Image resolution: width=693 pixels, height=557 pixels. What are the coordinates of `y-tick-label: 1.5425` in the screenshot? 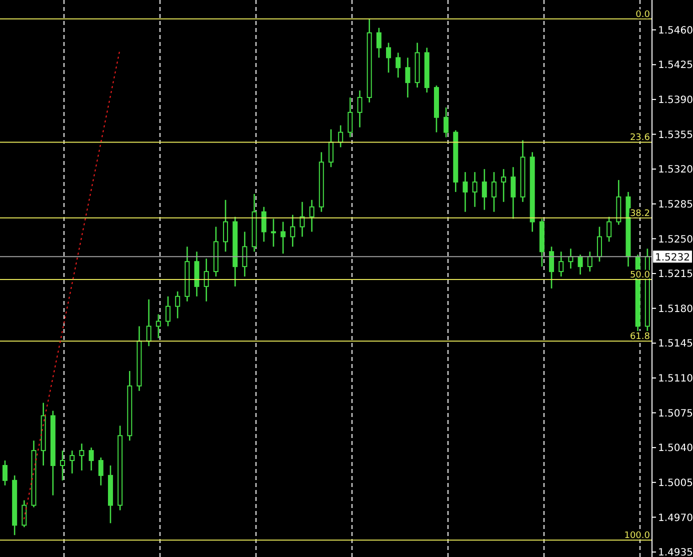 It's located at (675, 66).